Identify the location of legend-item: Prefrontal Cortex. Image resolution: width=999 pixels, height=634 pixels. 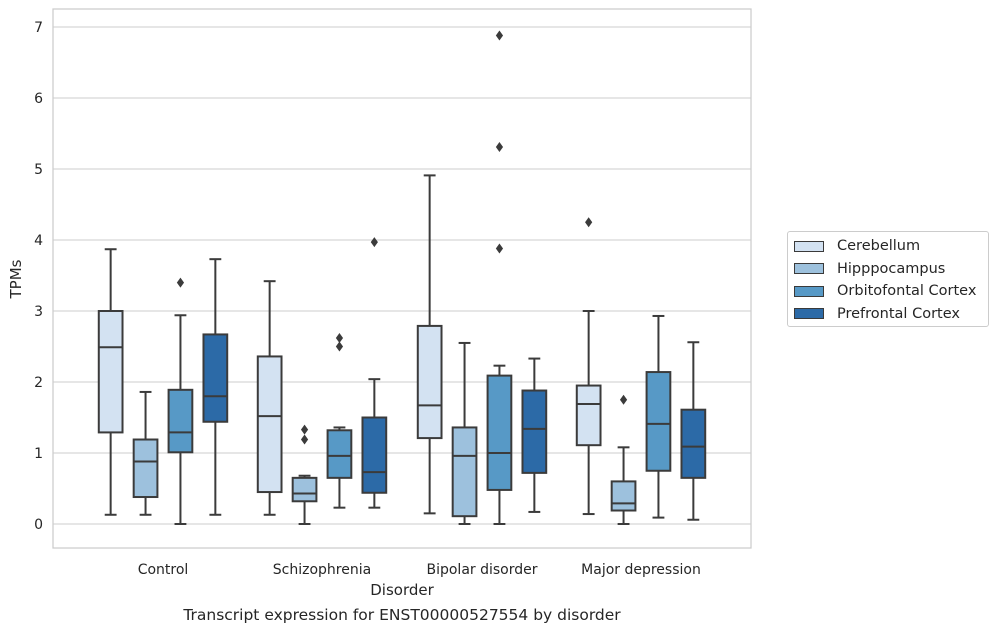
(877, 314).